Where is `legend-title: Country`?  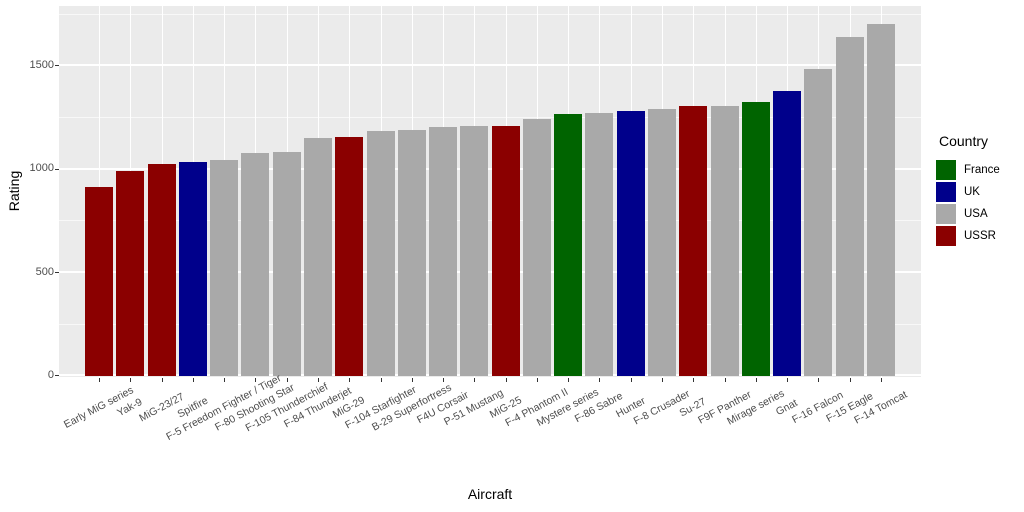
legend-title: Country is located at coordinates (964, 141).